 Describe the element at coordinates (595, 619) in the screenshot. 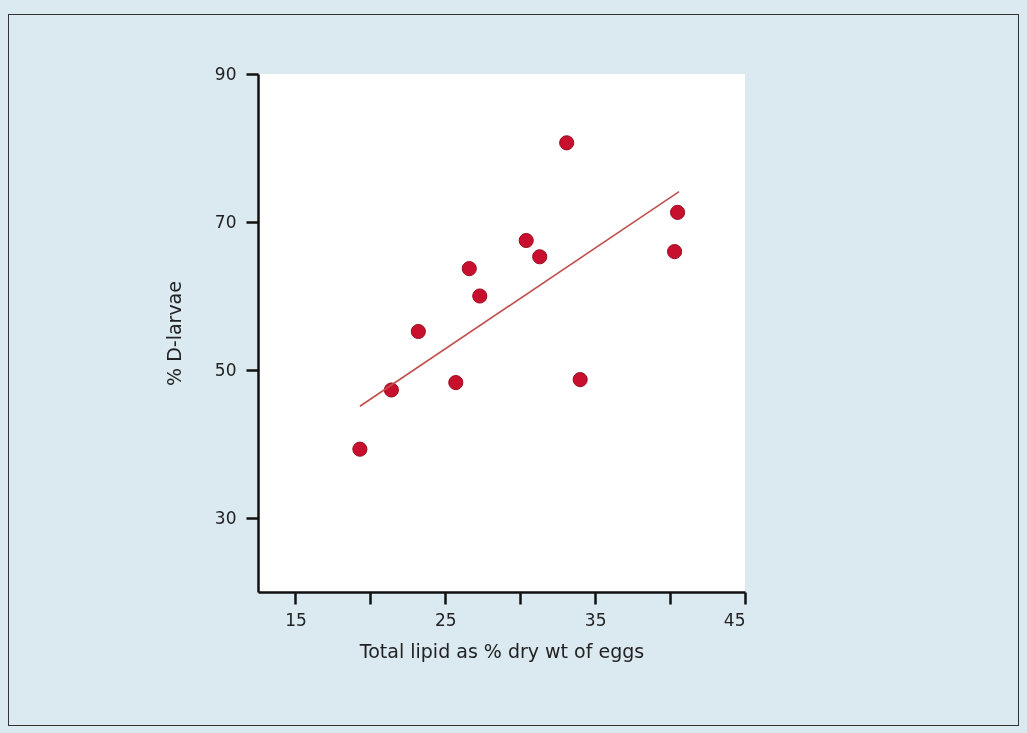

I see `x-tick-label: 35` at that location.